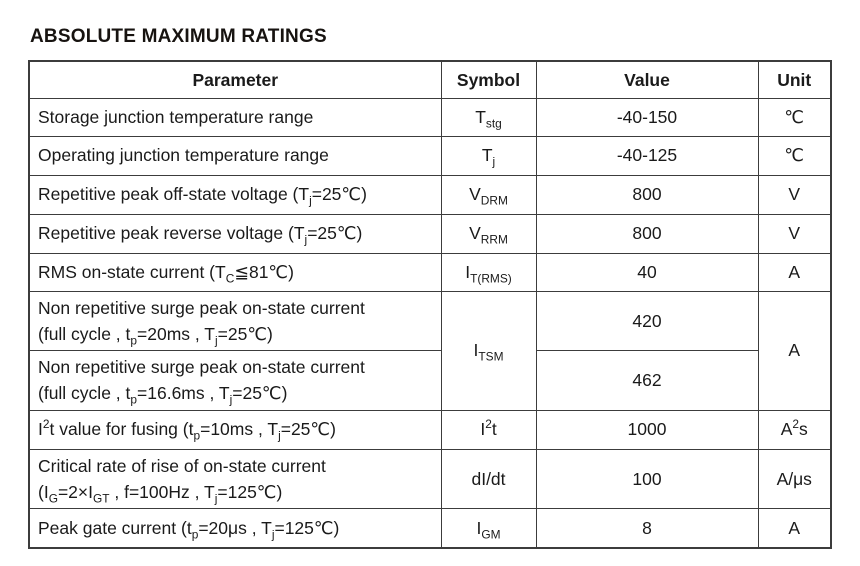 The width and height of the screenshot is (860, 566). I want to click on table-header-row: Parameter Symbol Value Unit, so click(430, 79).